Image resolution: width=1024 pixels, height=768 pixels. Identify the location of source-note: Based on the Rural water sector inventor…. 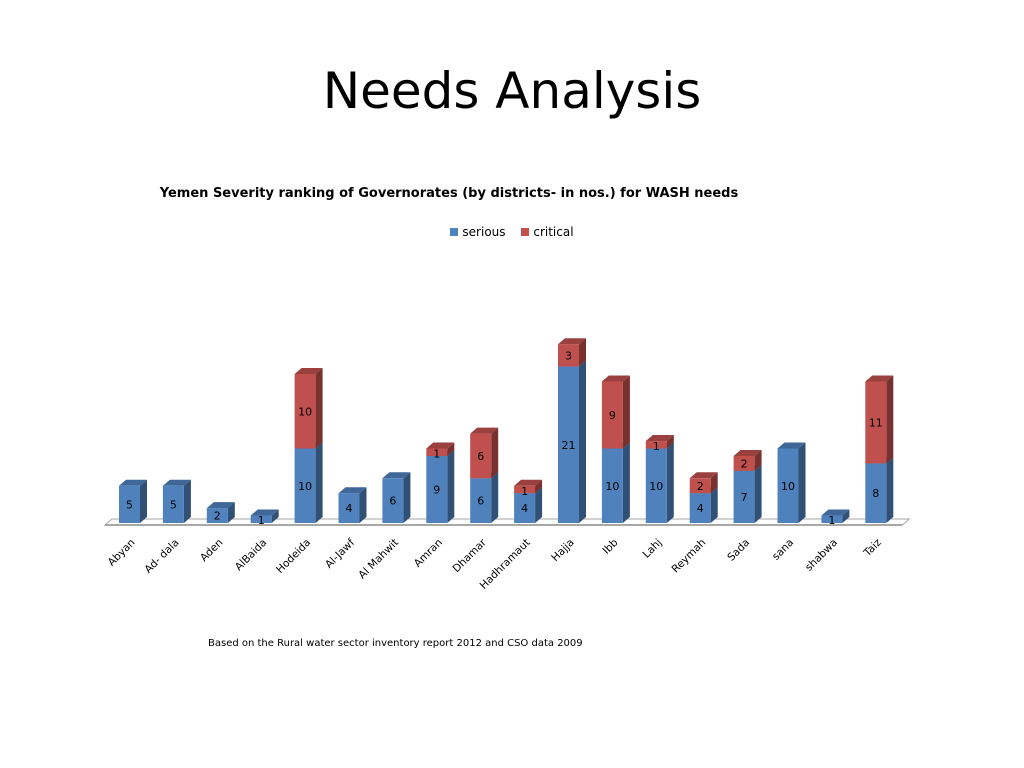
(395, 643).